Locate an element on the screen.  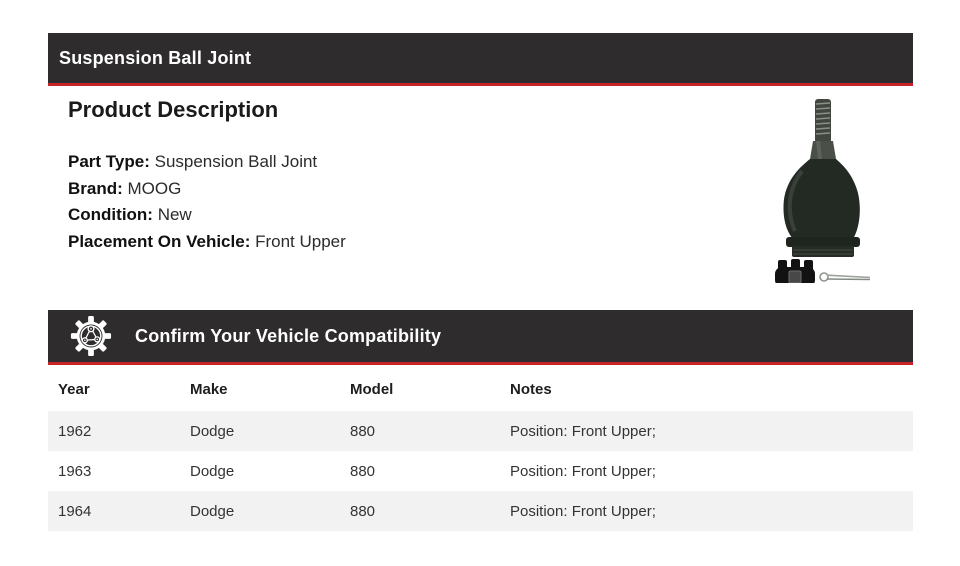
table-row: 1963 Dodge 880 Position: Front Upper; is located at coordinates (480, 471).